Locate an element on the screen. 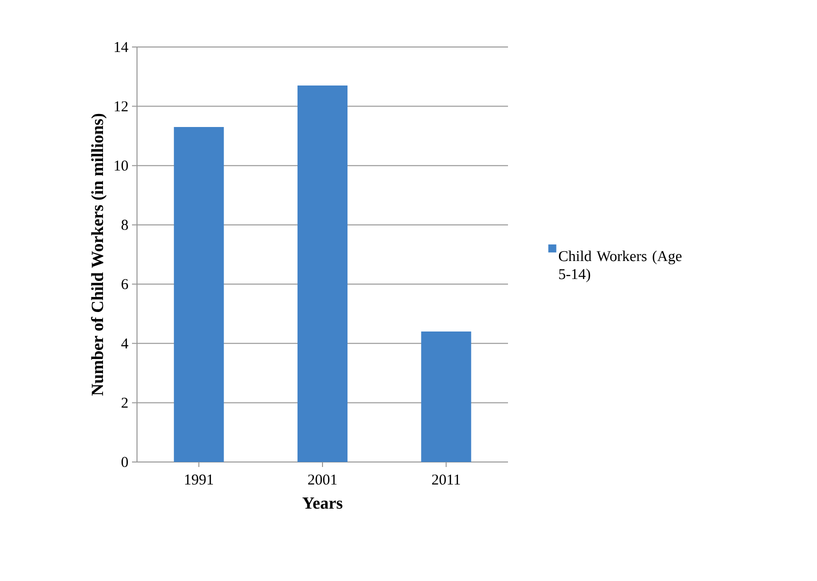 This screenshot has width=817, height=581. y-tick-label: 4 is located at coordinates (124, 343).